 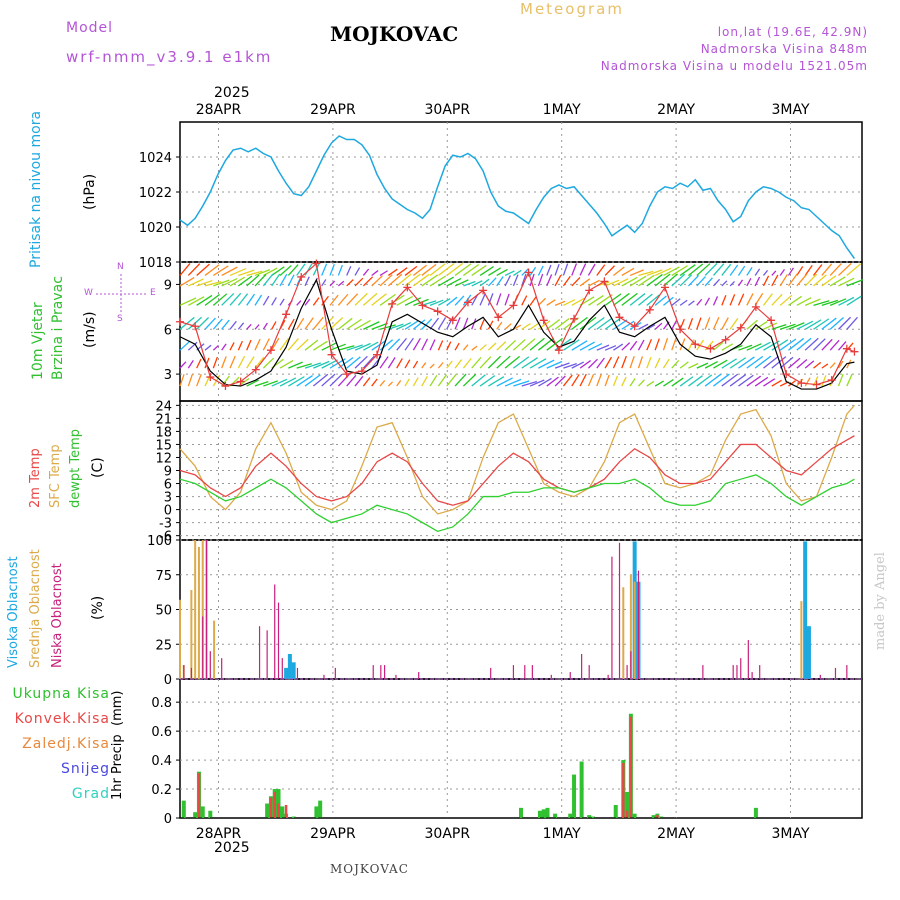 I want to click on sfc-temp-line, so click(x=517, y=459).